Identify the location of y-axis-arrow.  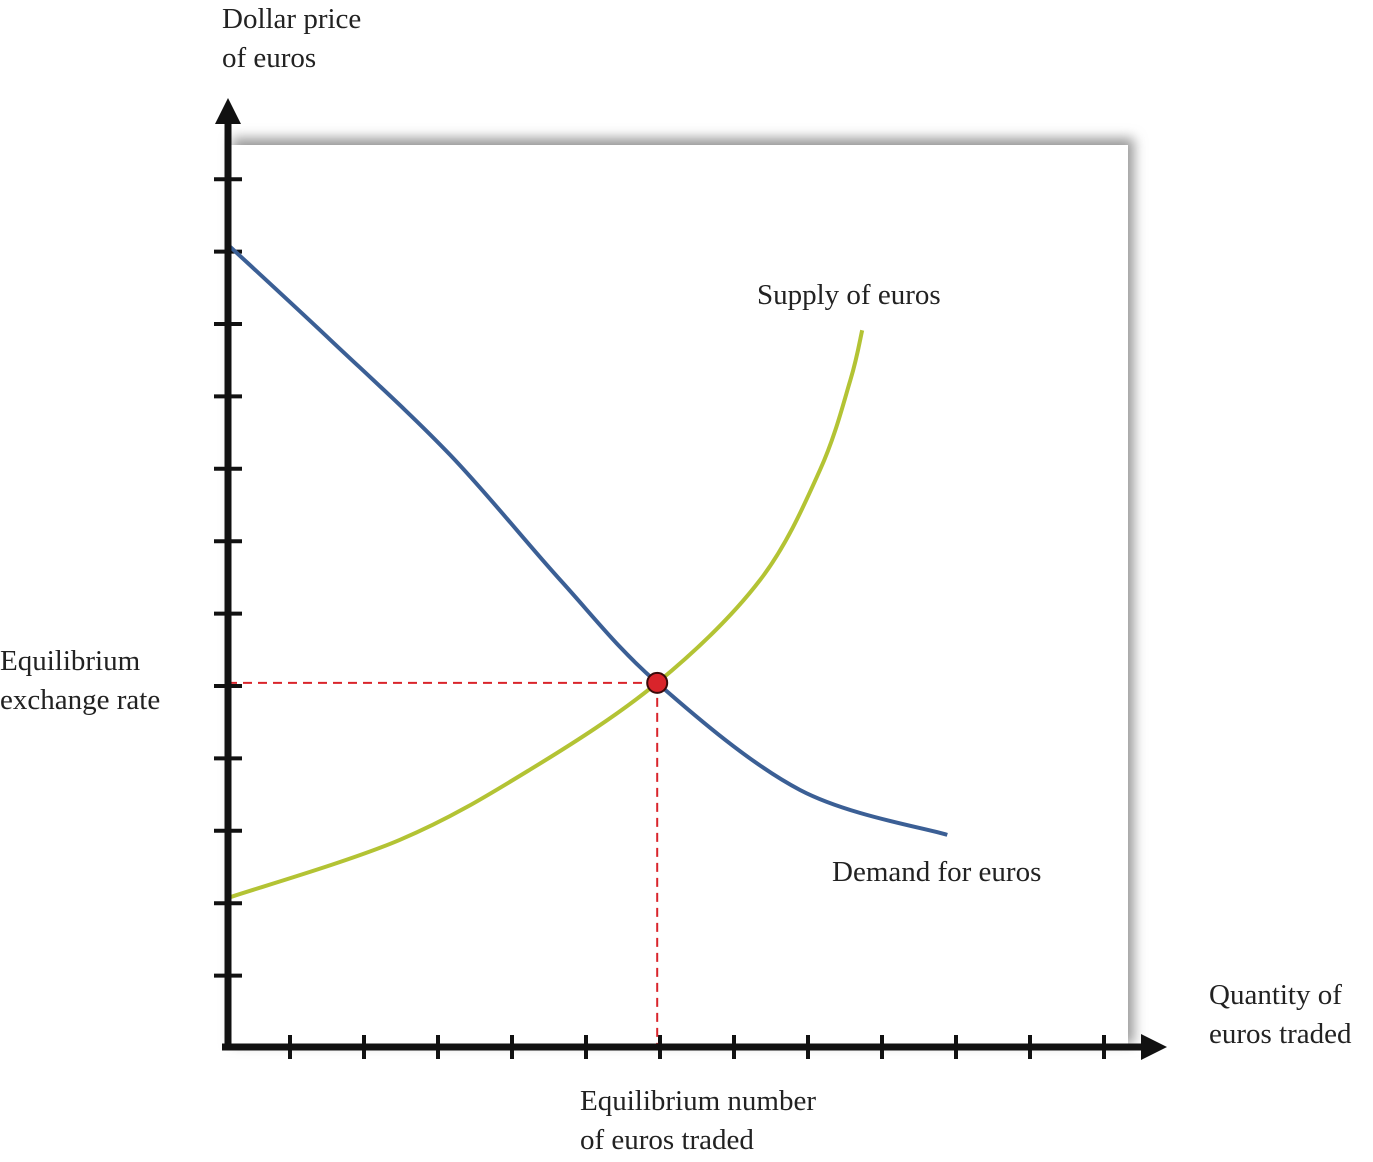
(228, 111).